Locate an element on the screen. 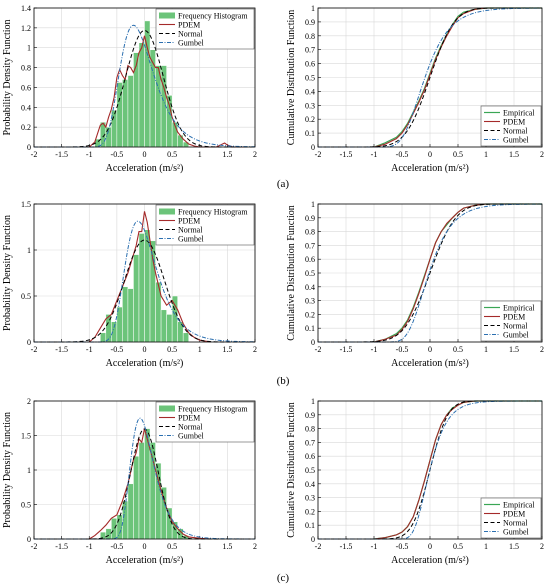 This screenshot has height=585, width=550. series-line-gumbel is located at coordinates (145, 281).